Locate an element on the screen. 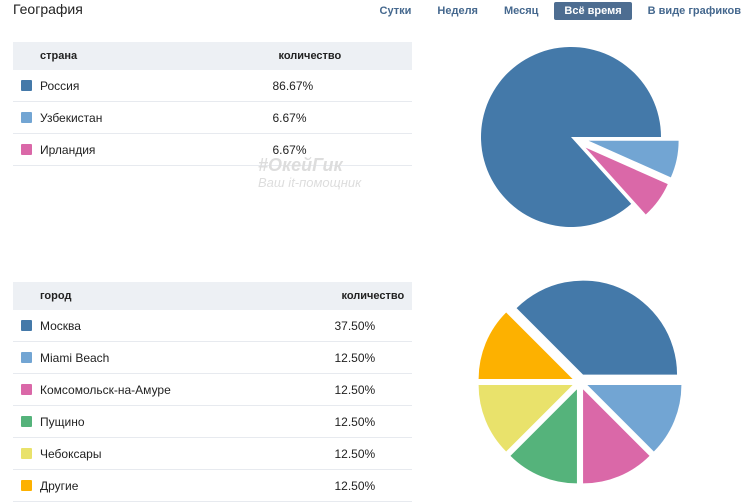 This screenshot has height=502, width=751. table-row: Узбекистан 6.67% is located at coordinates (212, 117).